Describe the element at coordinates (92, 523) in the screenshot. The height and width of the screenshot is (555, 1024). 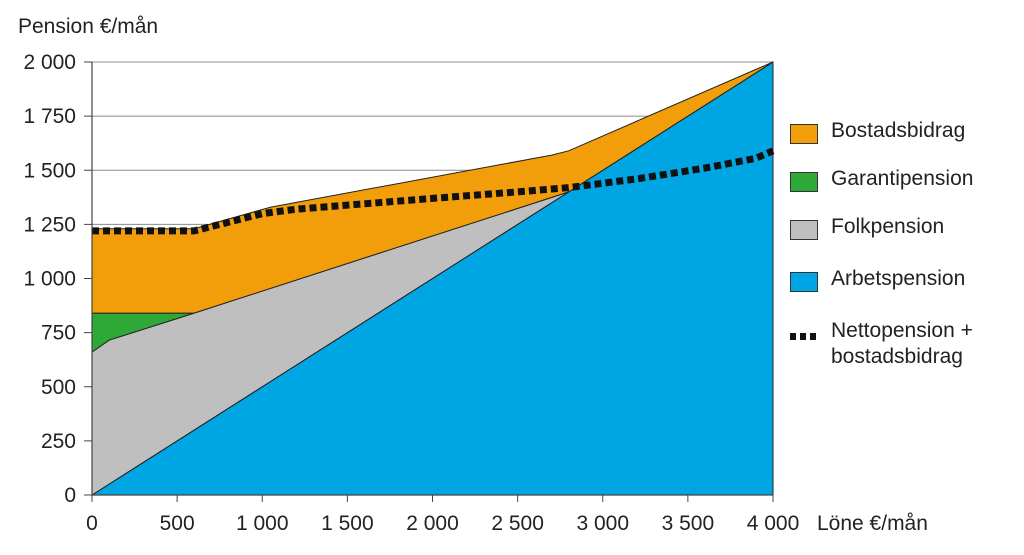
I see `x-tick-label-0: 0` at that location.